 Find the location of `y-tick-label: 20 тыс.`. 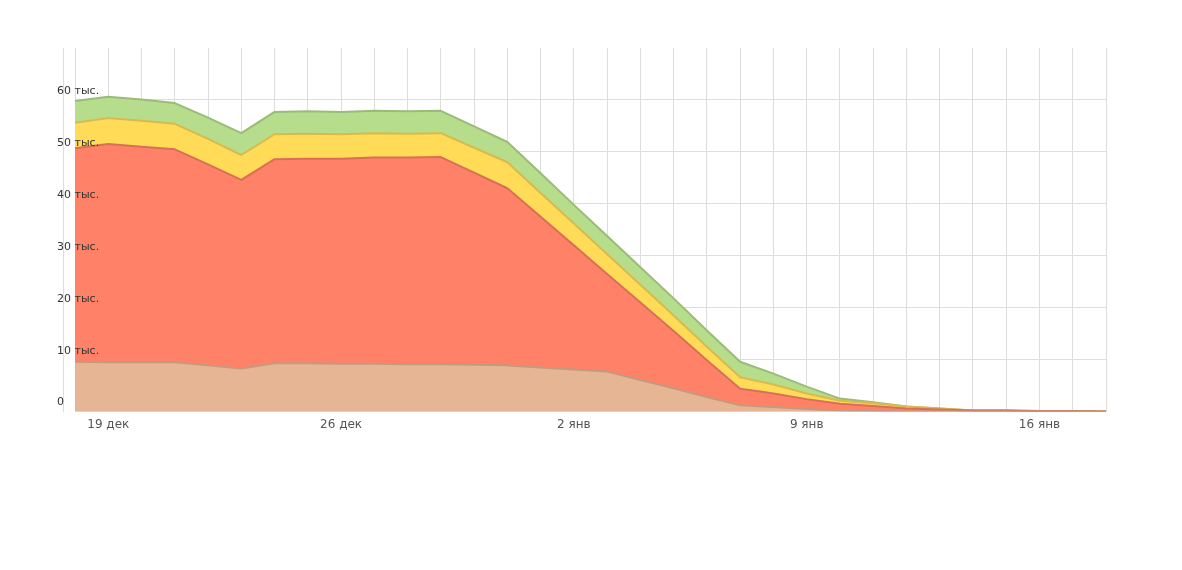

y-tick-label: 20 тыс. is located at coordinates (78, 298).